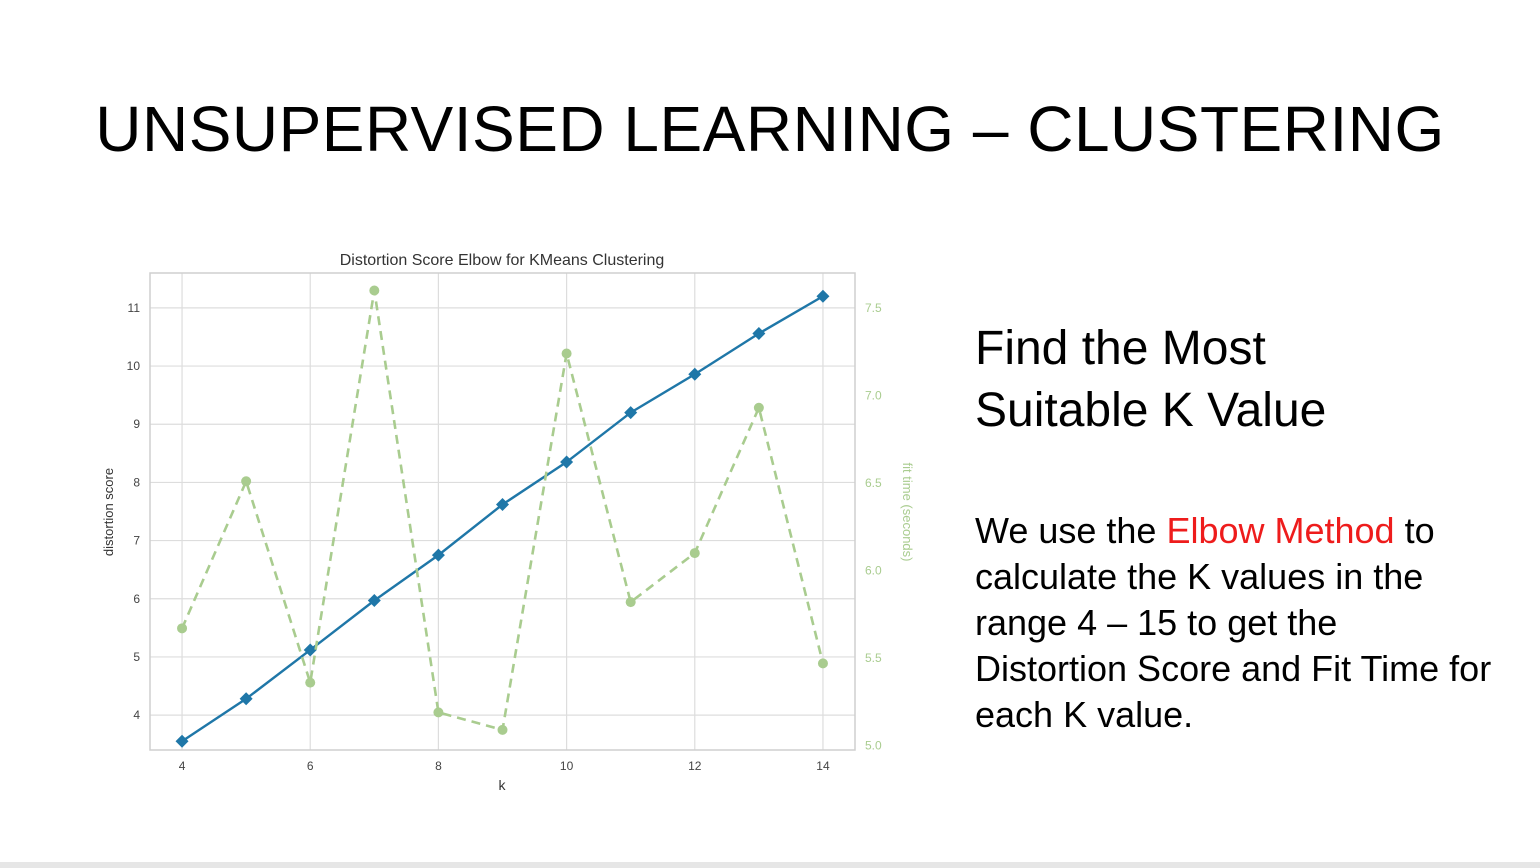  Describe the element at coordinates (873, 571) in the screenshot. I see `y2-tick-label-2: 6.0` at that location.